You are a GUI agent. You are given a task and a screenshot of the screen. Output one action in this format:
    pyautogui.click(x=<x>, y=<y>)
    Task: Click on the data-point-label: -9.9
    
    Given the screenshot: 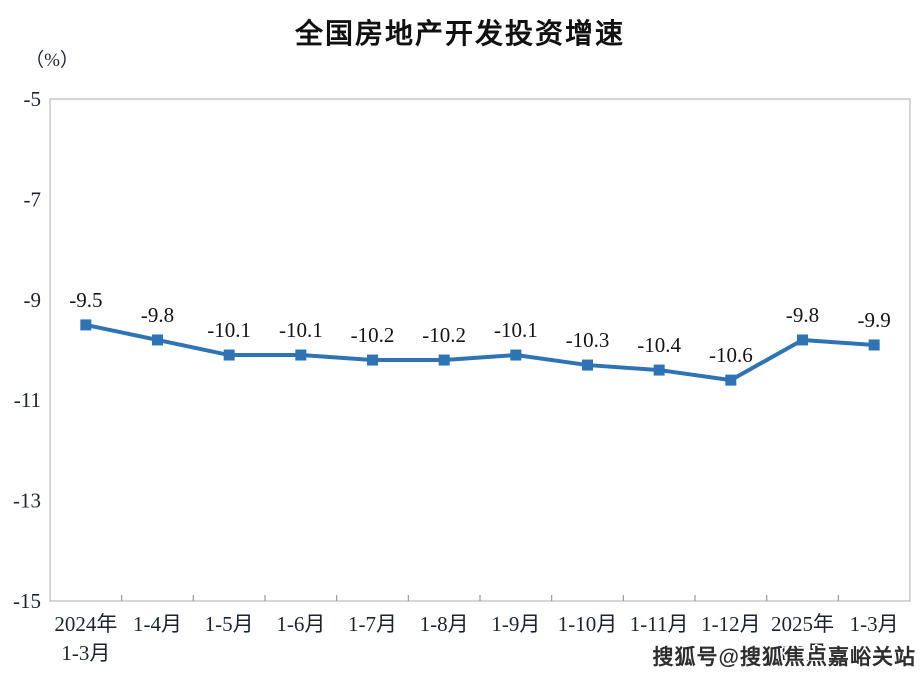 What is the action you would take?
    pyautogui.click(x=874, y=320)
    